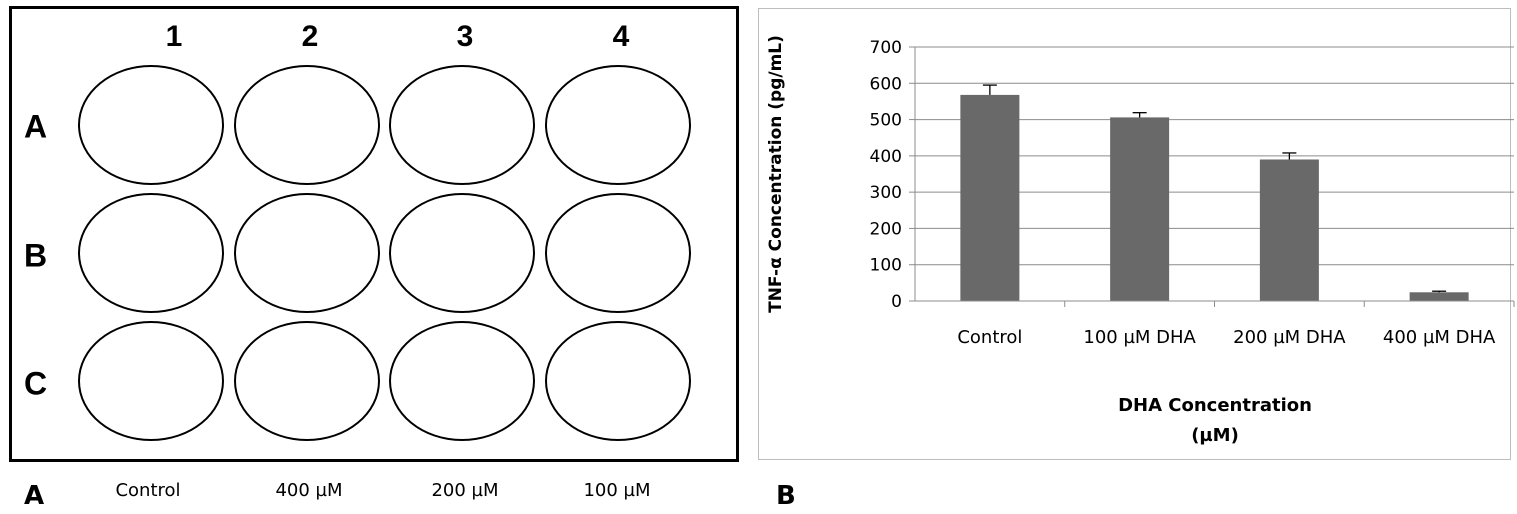  Describe the element at coordinates (618, 125) in the screenshot. I see `well-a4` at that location.